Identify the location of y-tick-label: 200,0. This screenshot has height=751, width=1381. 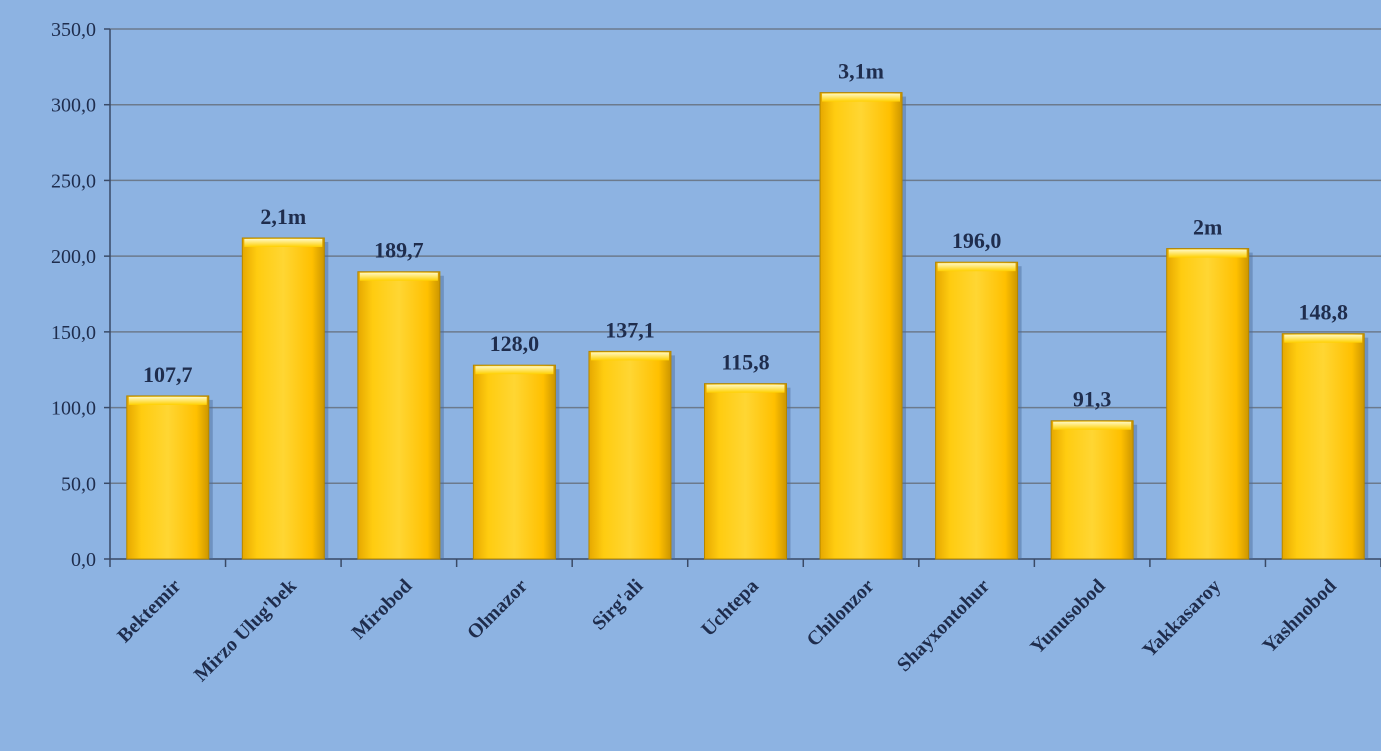
(73, 257).